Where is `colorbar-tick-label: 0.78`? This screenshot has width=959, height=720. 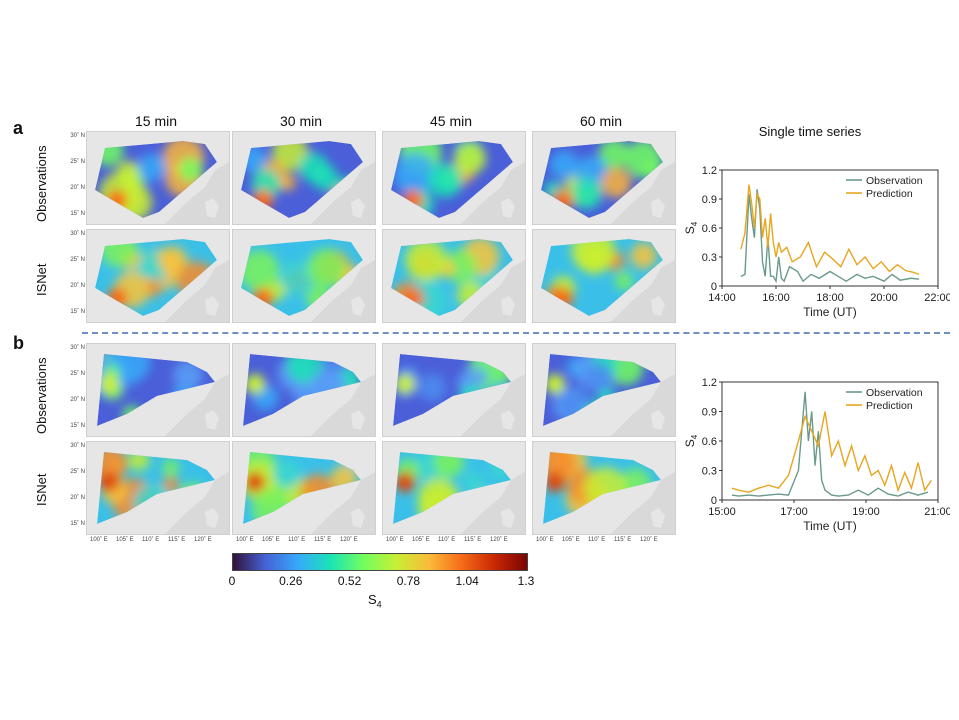
colorbar-tick-label: 0.78 is located at coordinates (408, 581).